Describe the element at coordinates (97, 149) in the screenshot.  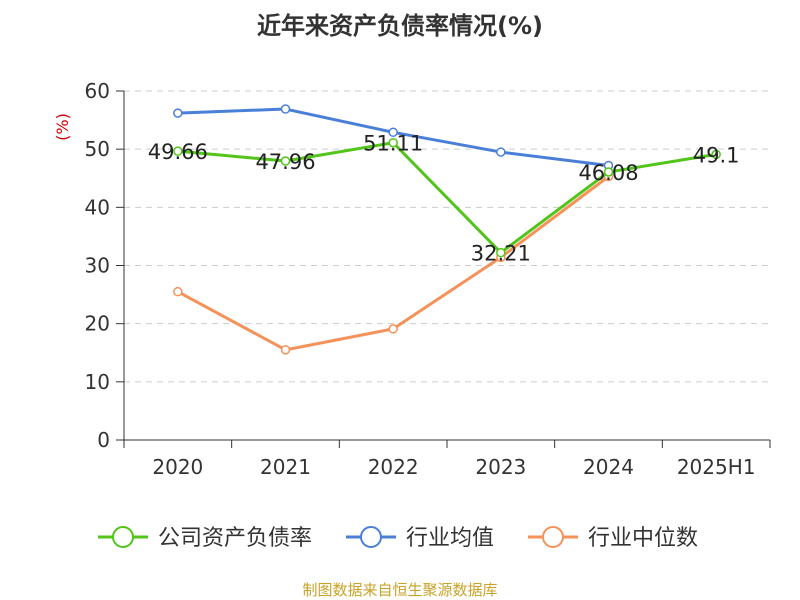
I see `y-tick-label: 50` at that location.